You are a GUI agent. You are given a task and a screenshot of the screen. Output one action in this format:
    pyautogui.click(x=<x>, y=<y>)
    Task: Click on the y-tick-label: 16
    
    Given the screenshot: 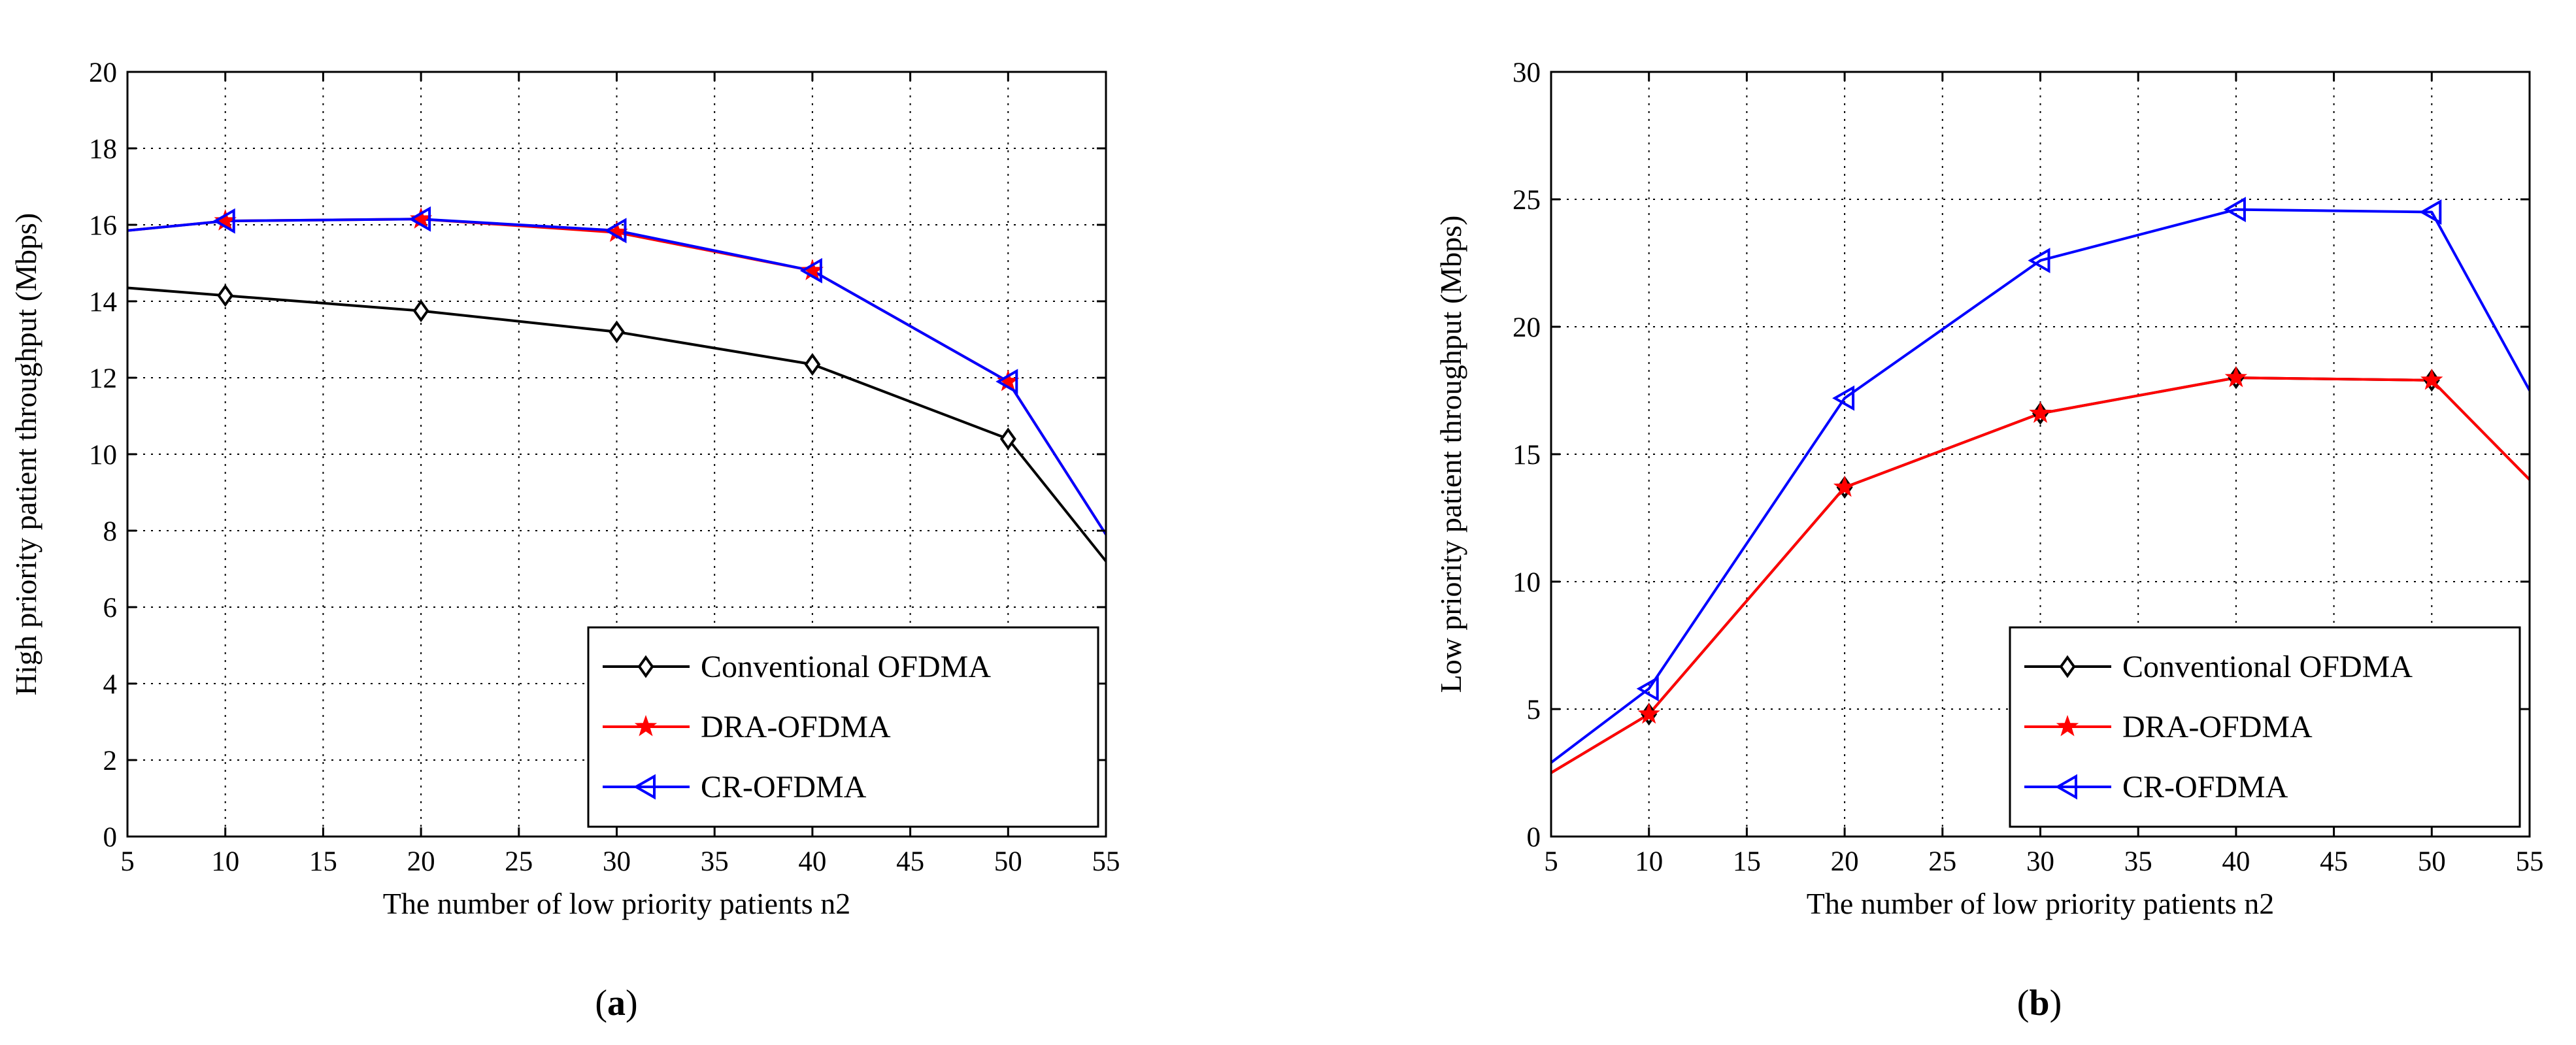 What is the action you would take?
    pyautogui.click(x=103, y=225)
    